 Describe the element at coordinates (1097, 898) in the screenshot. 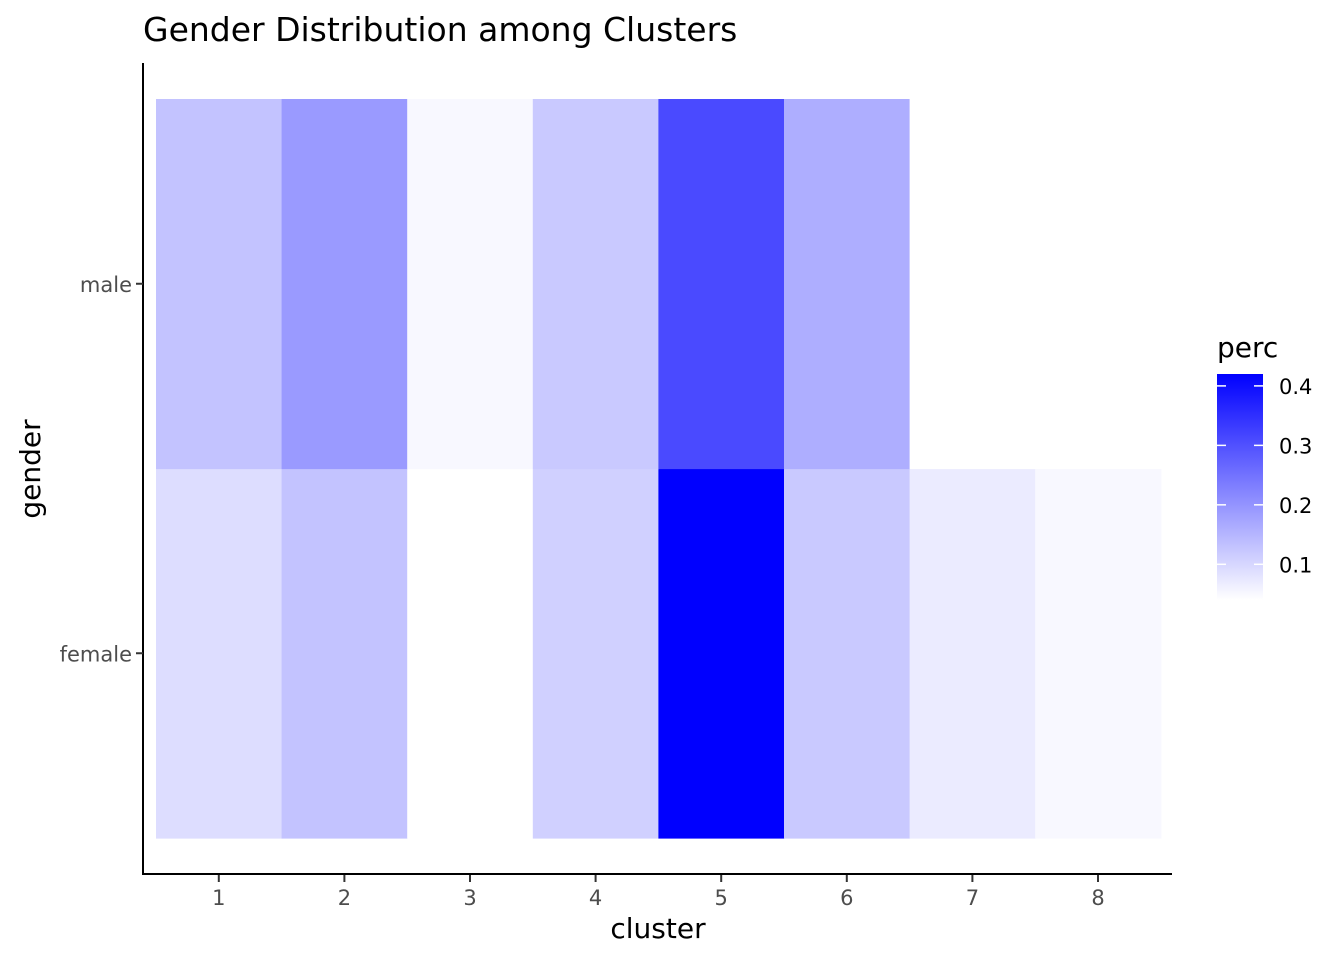

I see `x-tick-label-8: 8` at that location.